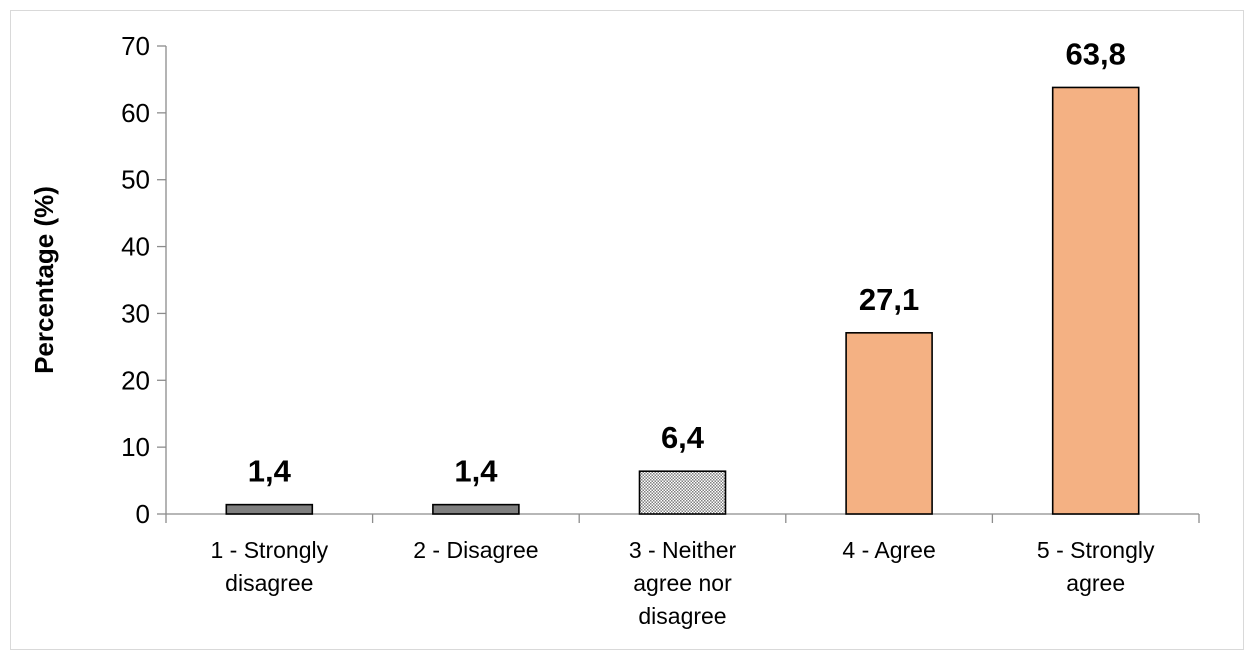  Describe the element at coordinates (269, 566) in the screenshot. I see `x-category-label: 1 - Strongly disagree` at that location.